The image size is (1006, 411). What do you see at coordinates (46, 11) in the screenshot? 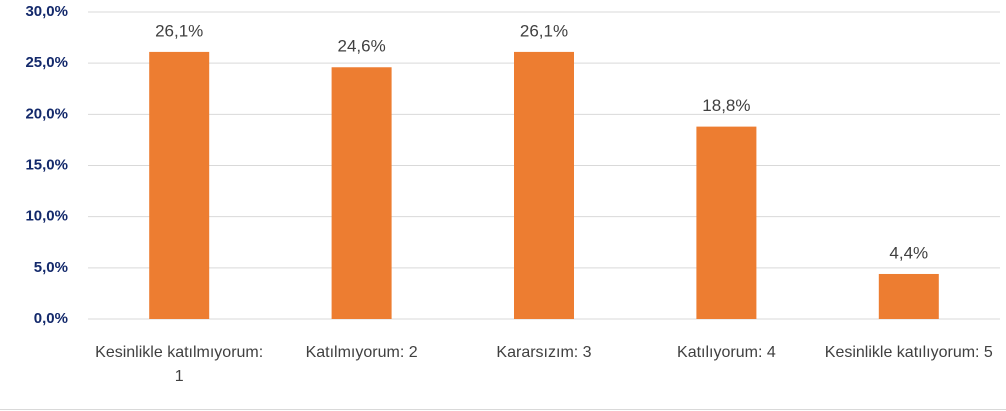
I see `y-tick-label: 30,0%` at bounding box center [46, 11].